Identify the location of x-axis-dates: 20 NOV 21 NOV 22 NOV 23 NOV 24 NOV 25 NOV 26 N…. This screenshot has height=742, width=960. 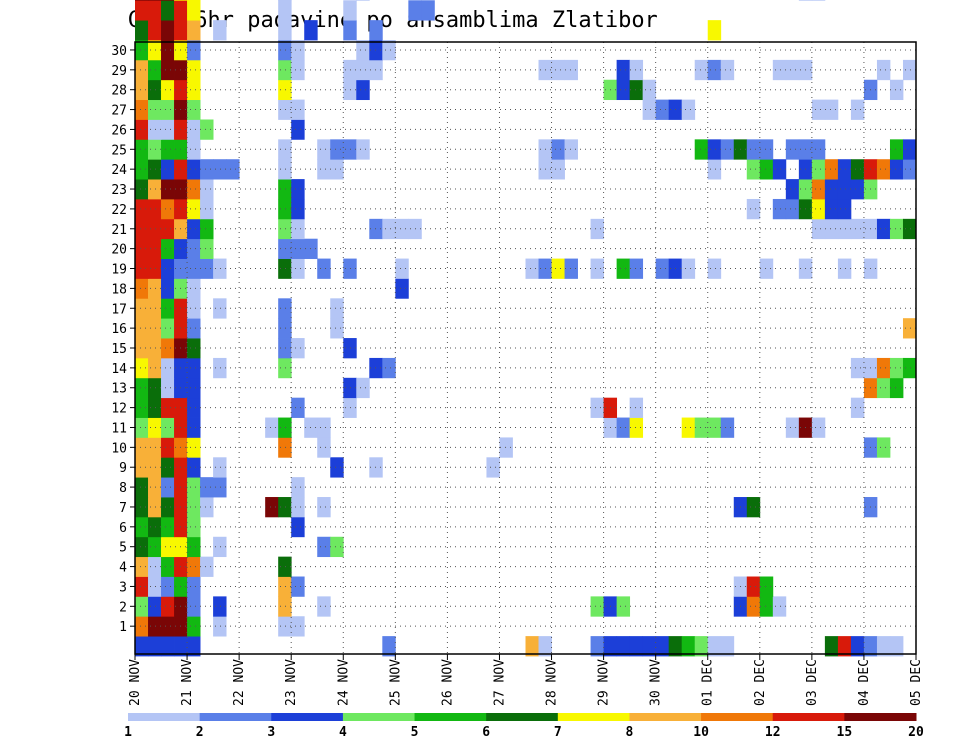
(526, 680).